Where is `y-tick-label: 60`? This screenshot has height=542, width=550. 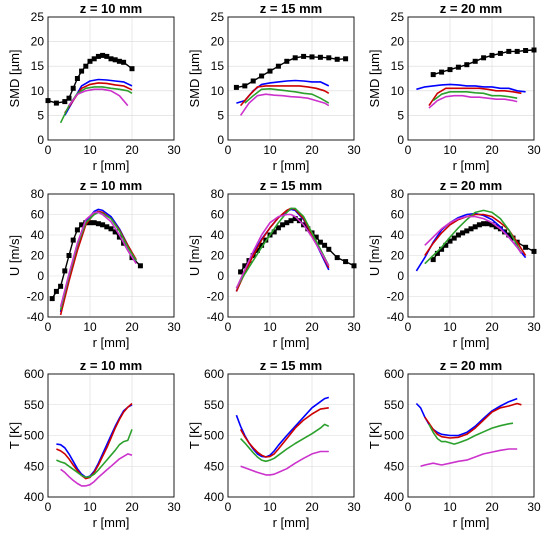 y-tick-label: 60 is located at coordinates (38, 215).